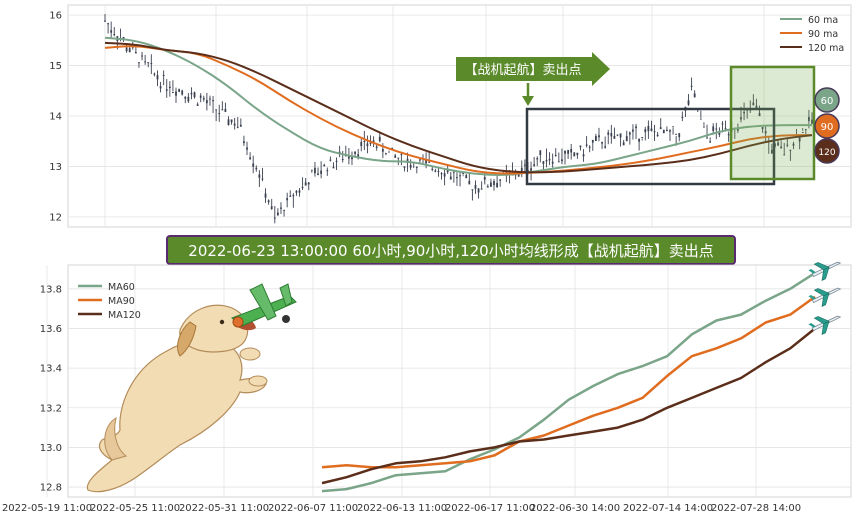  What do you see at coordinates (55, 217) in the screenshot?
I see `top-y-tick-label: 12` at bounding box center [55, 217].